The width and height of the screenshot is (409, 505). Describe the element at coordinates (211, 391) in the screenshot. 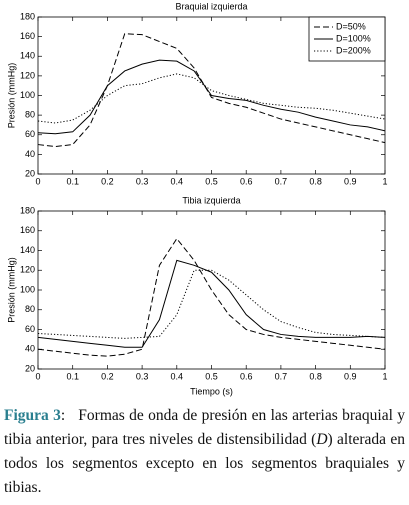

I see `x-axis-label: Tiempo (s)` at that location.